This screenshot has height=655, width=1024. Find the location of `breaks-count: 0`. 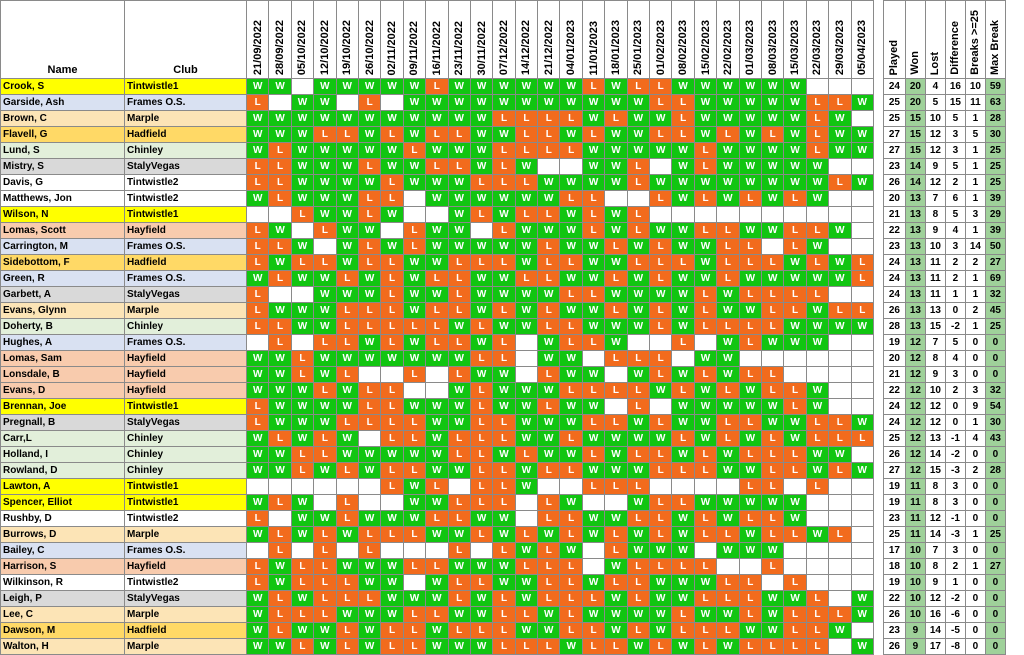

breaks-count: 0 is located at coordinates (975, 630).